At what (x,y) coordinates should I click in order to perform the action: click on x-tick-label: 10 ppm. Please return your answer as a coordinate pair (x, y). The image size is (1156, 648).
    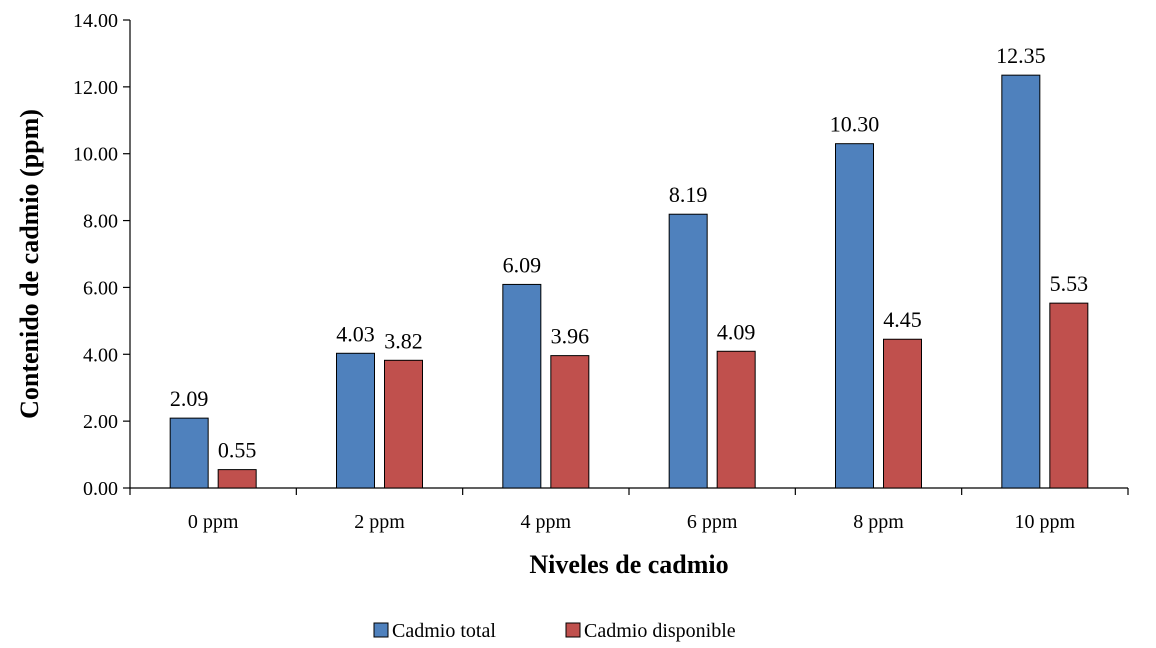
    Looking at the image, I should click on (1045, 522).